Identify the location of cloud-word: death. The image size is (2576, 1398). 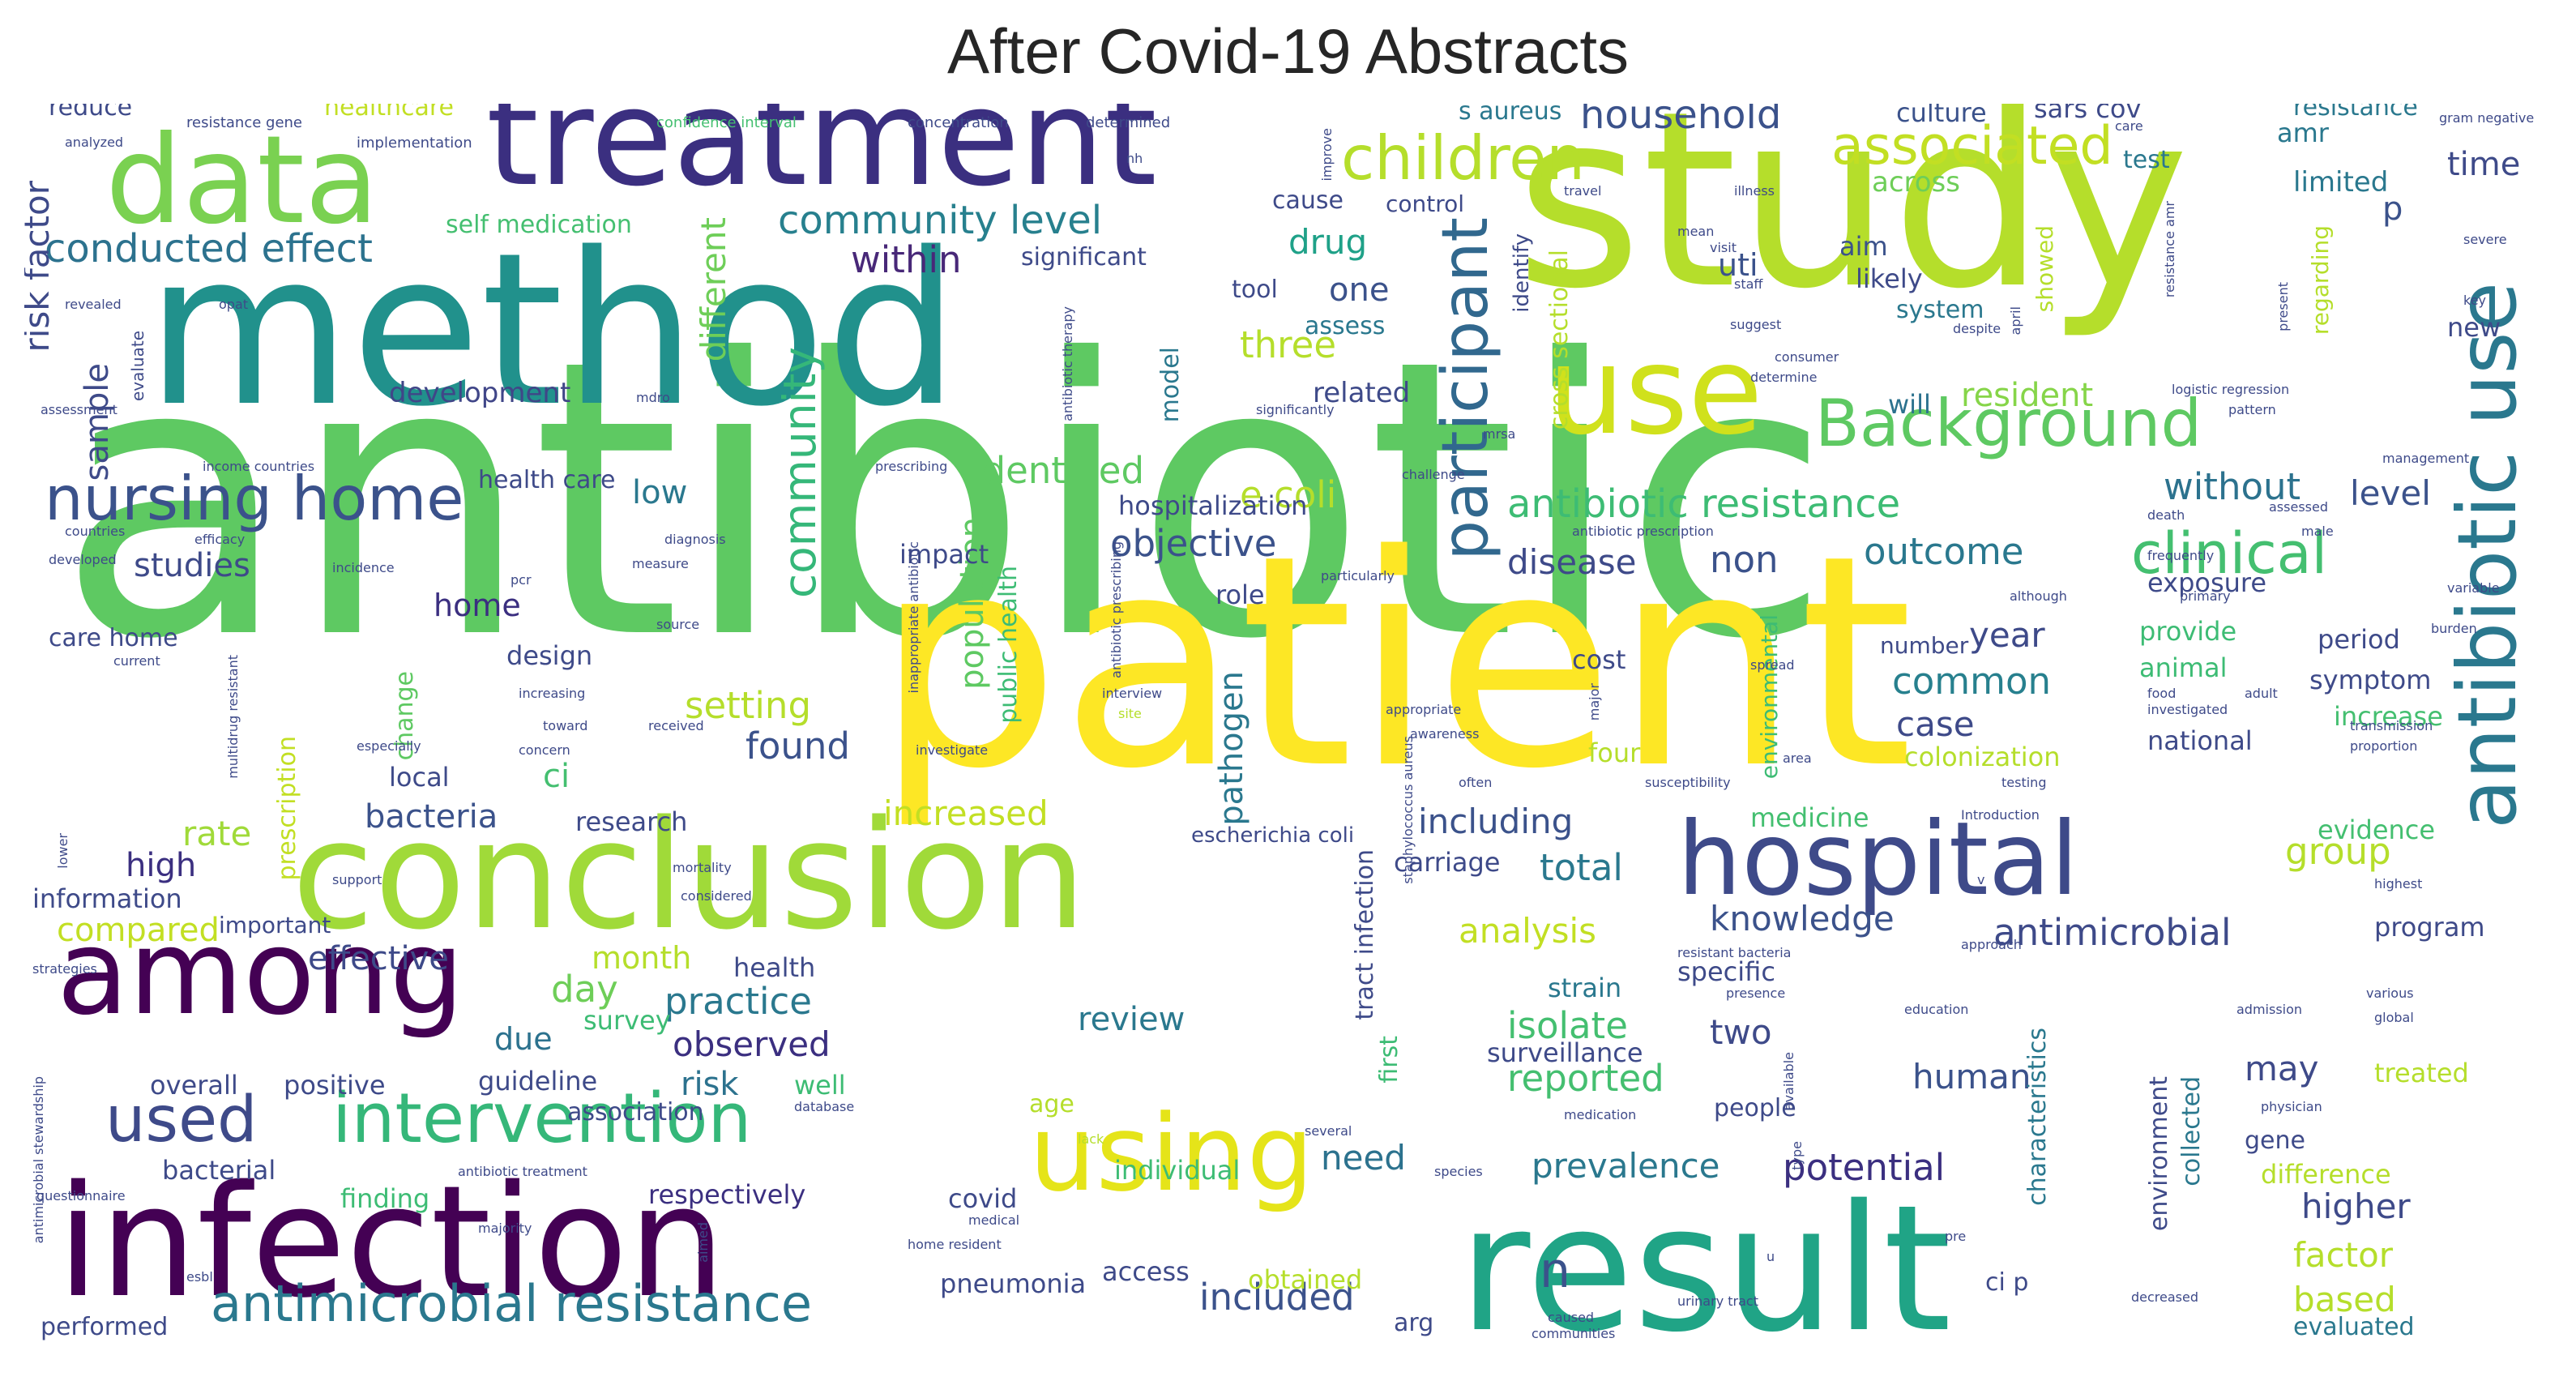
(2166, 515).